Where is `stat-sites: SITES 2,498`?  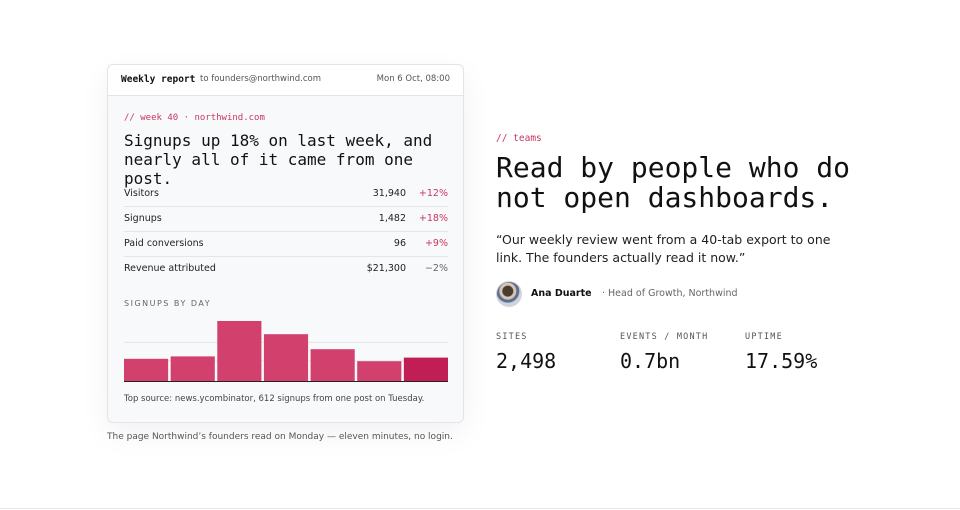 stat-sites: SITES 2,498 is located at coordinates (526, 352).